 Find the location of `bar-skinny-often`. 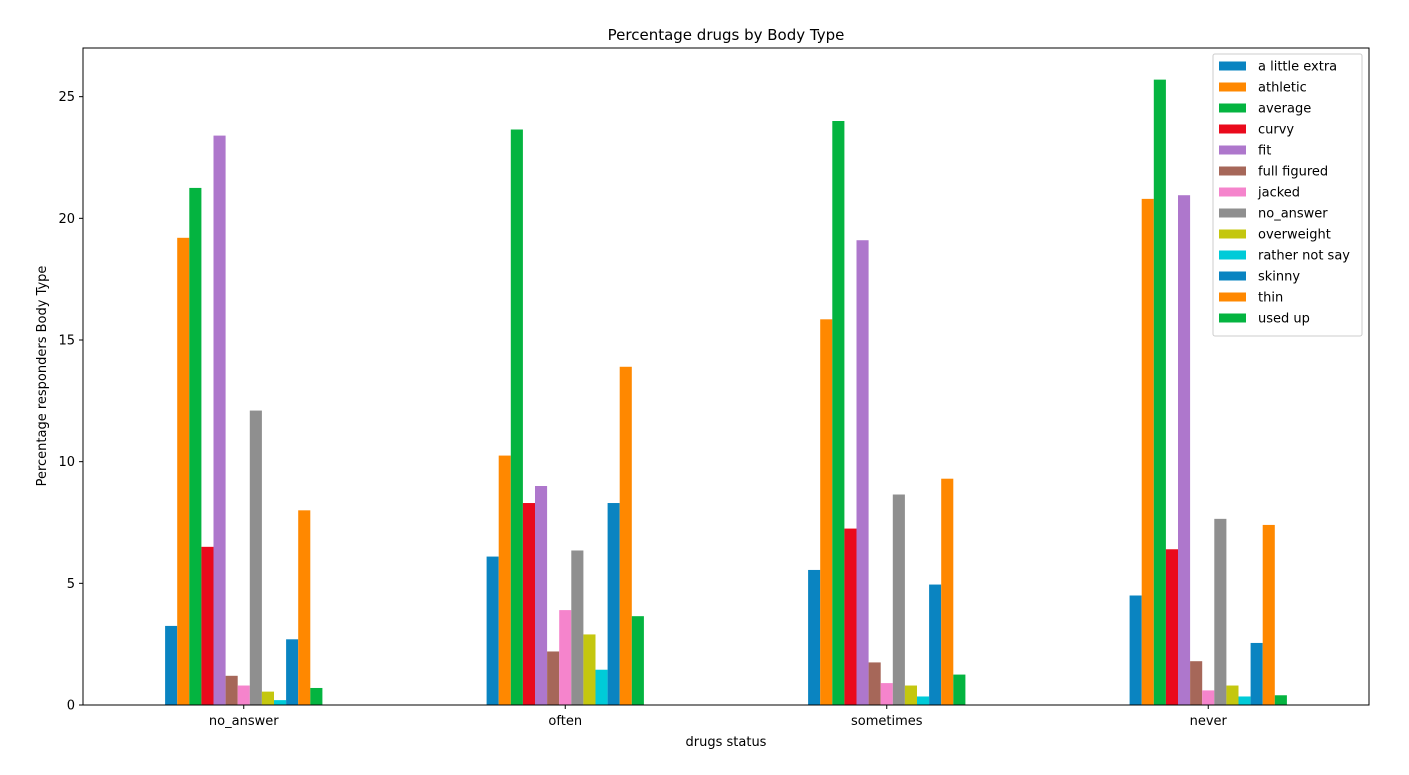

bar-skinny-often is located at coordinates (613, 604).